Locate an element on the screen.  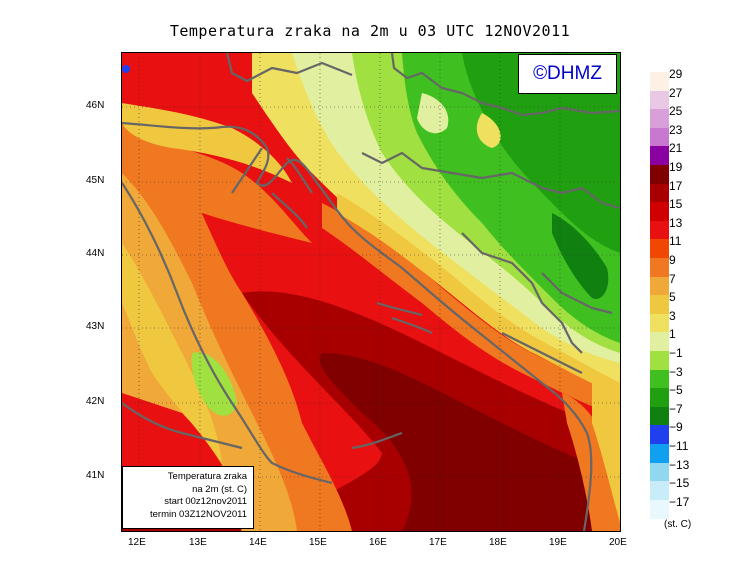
legend-label: −15 is located at coordinates (679, 483).